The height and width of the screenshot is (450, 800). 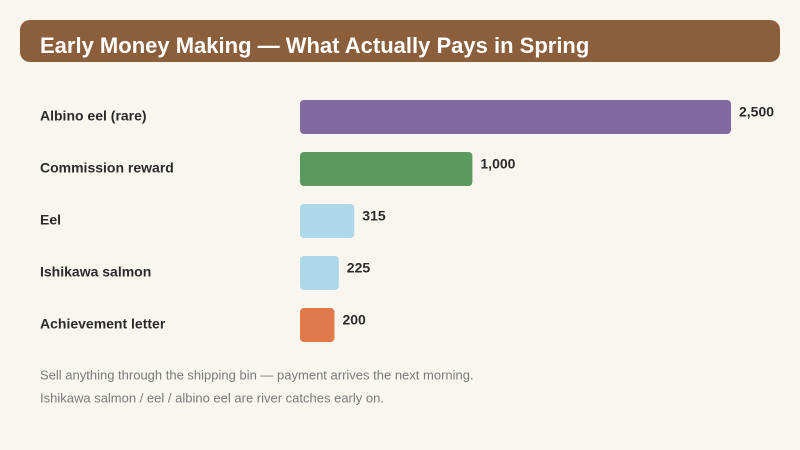 I want to click on value-label: 225, so click(x=359, y=268).